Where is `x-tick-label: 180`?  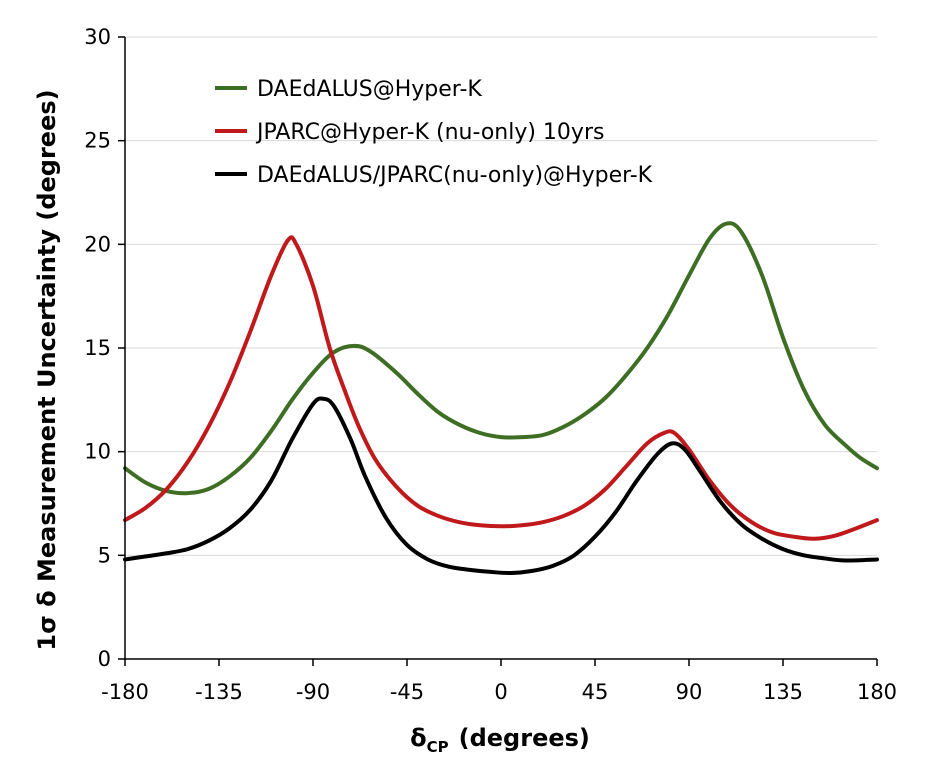
x-tick-label: 180 is located at coordinates (877, 692).